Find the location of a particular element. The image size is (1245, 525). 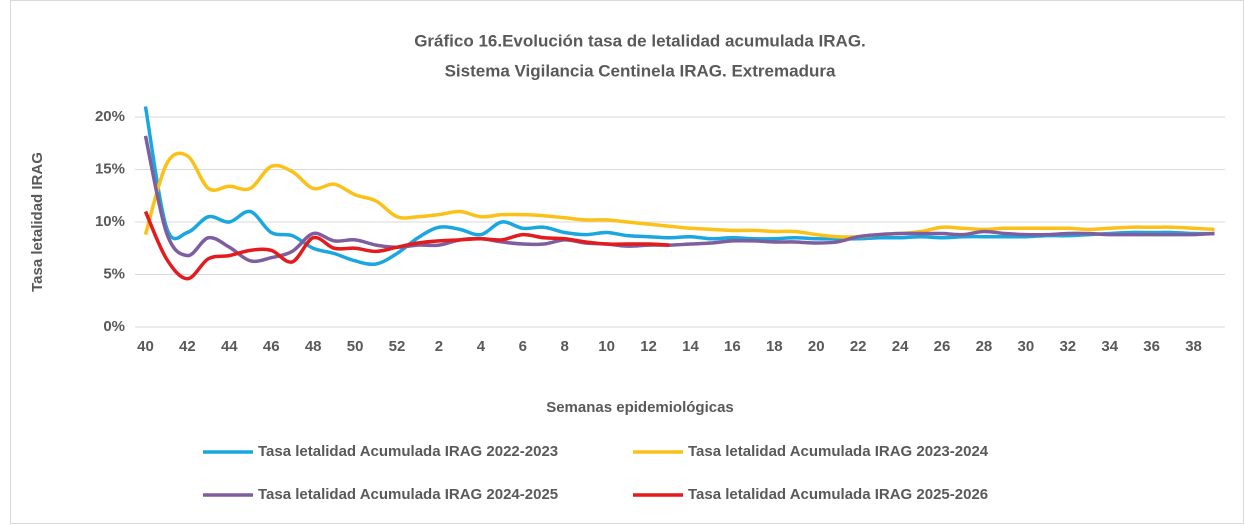

x-tick-label: 44 is located at coordinates (229, 346).